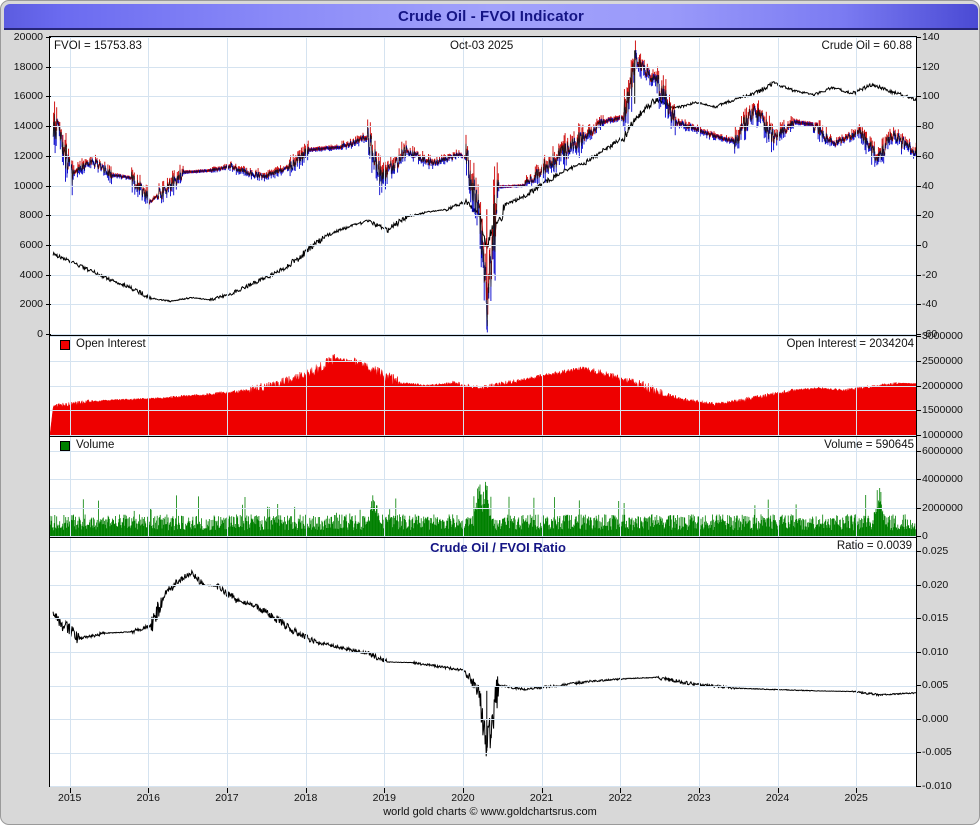 This screenshot has height=825, width=980. I want to click on ratio-axis-label-0015-tick, so click(918, 619).